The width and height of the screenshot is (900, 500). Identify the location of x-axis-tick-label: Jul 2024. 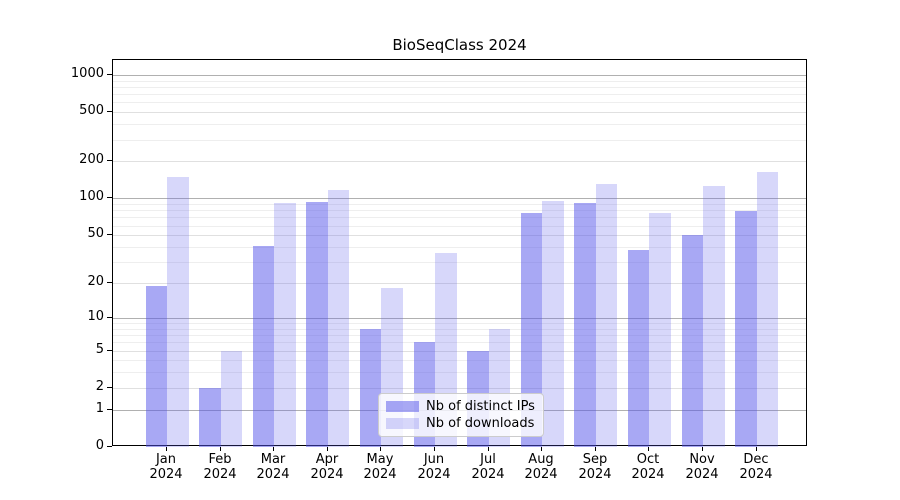
(488, 467).